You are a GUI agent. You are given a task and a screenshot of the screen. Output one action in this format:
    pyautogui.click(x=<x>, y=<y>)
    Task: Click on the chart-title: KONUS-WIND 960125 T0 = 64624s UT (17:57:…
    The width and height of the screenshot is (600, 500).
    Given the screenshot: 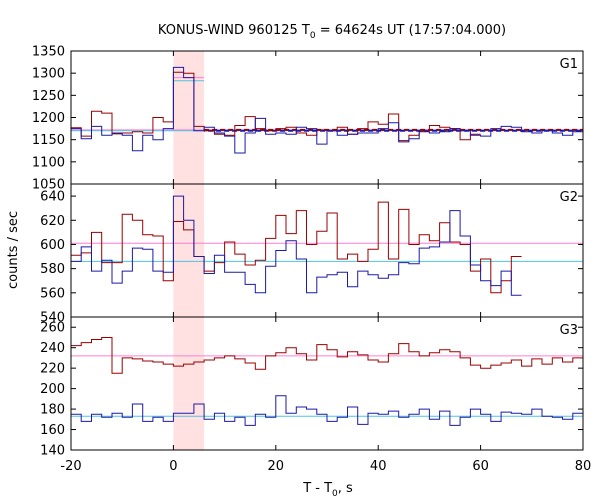 What is the action you would take?
    pyautogui.click(x=332, y=32)
    